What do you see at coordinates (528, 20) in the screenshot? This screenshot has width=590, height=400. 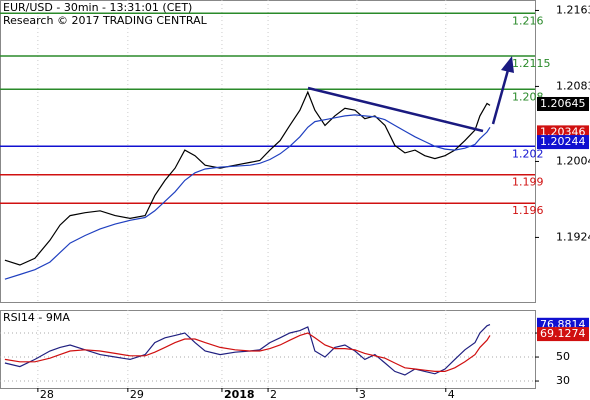 I see `level-label: 1.216` at bounding box center [528, 20].